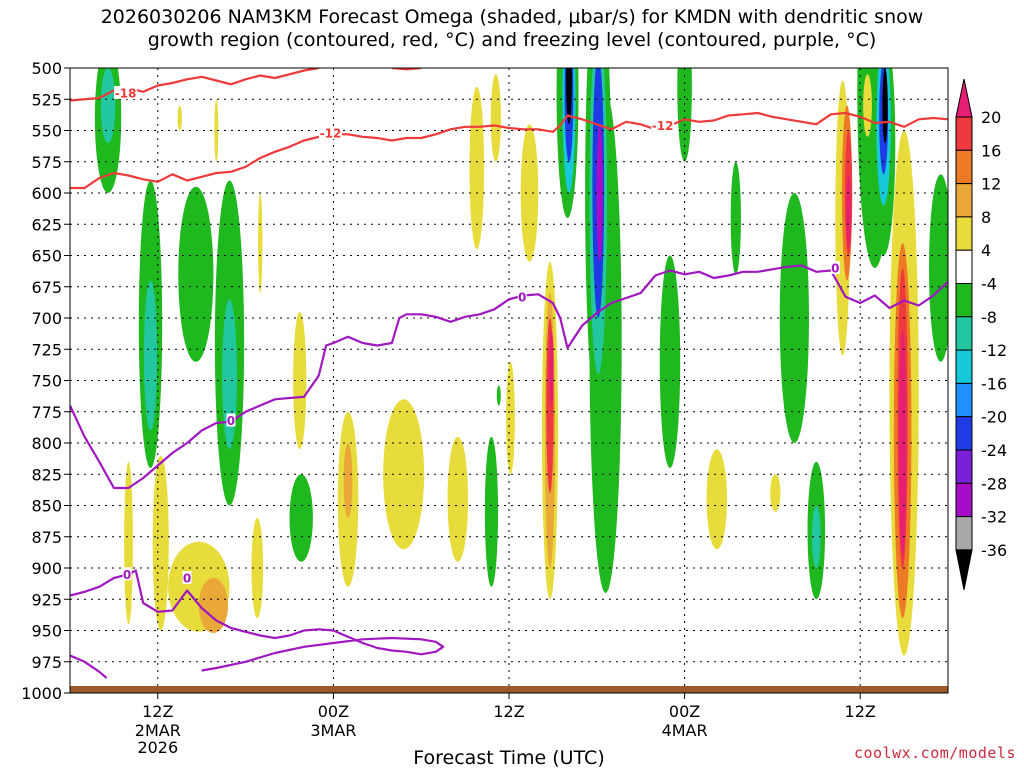 This screenshot has width=1024, height=768. Describe the element at coordinates (989, 284) in the screenshot. I see `colorbar-label: -4` at that location.